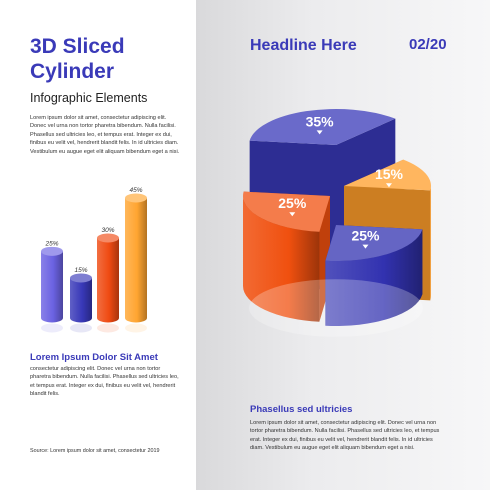  I want to click on slice-label-4: 25%, so click(292, 203).